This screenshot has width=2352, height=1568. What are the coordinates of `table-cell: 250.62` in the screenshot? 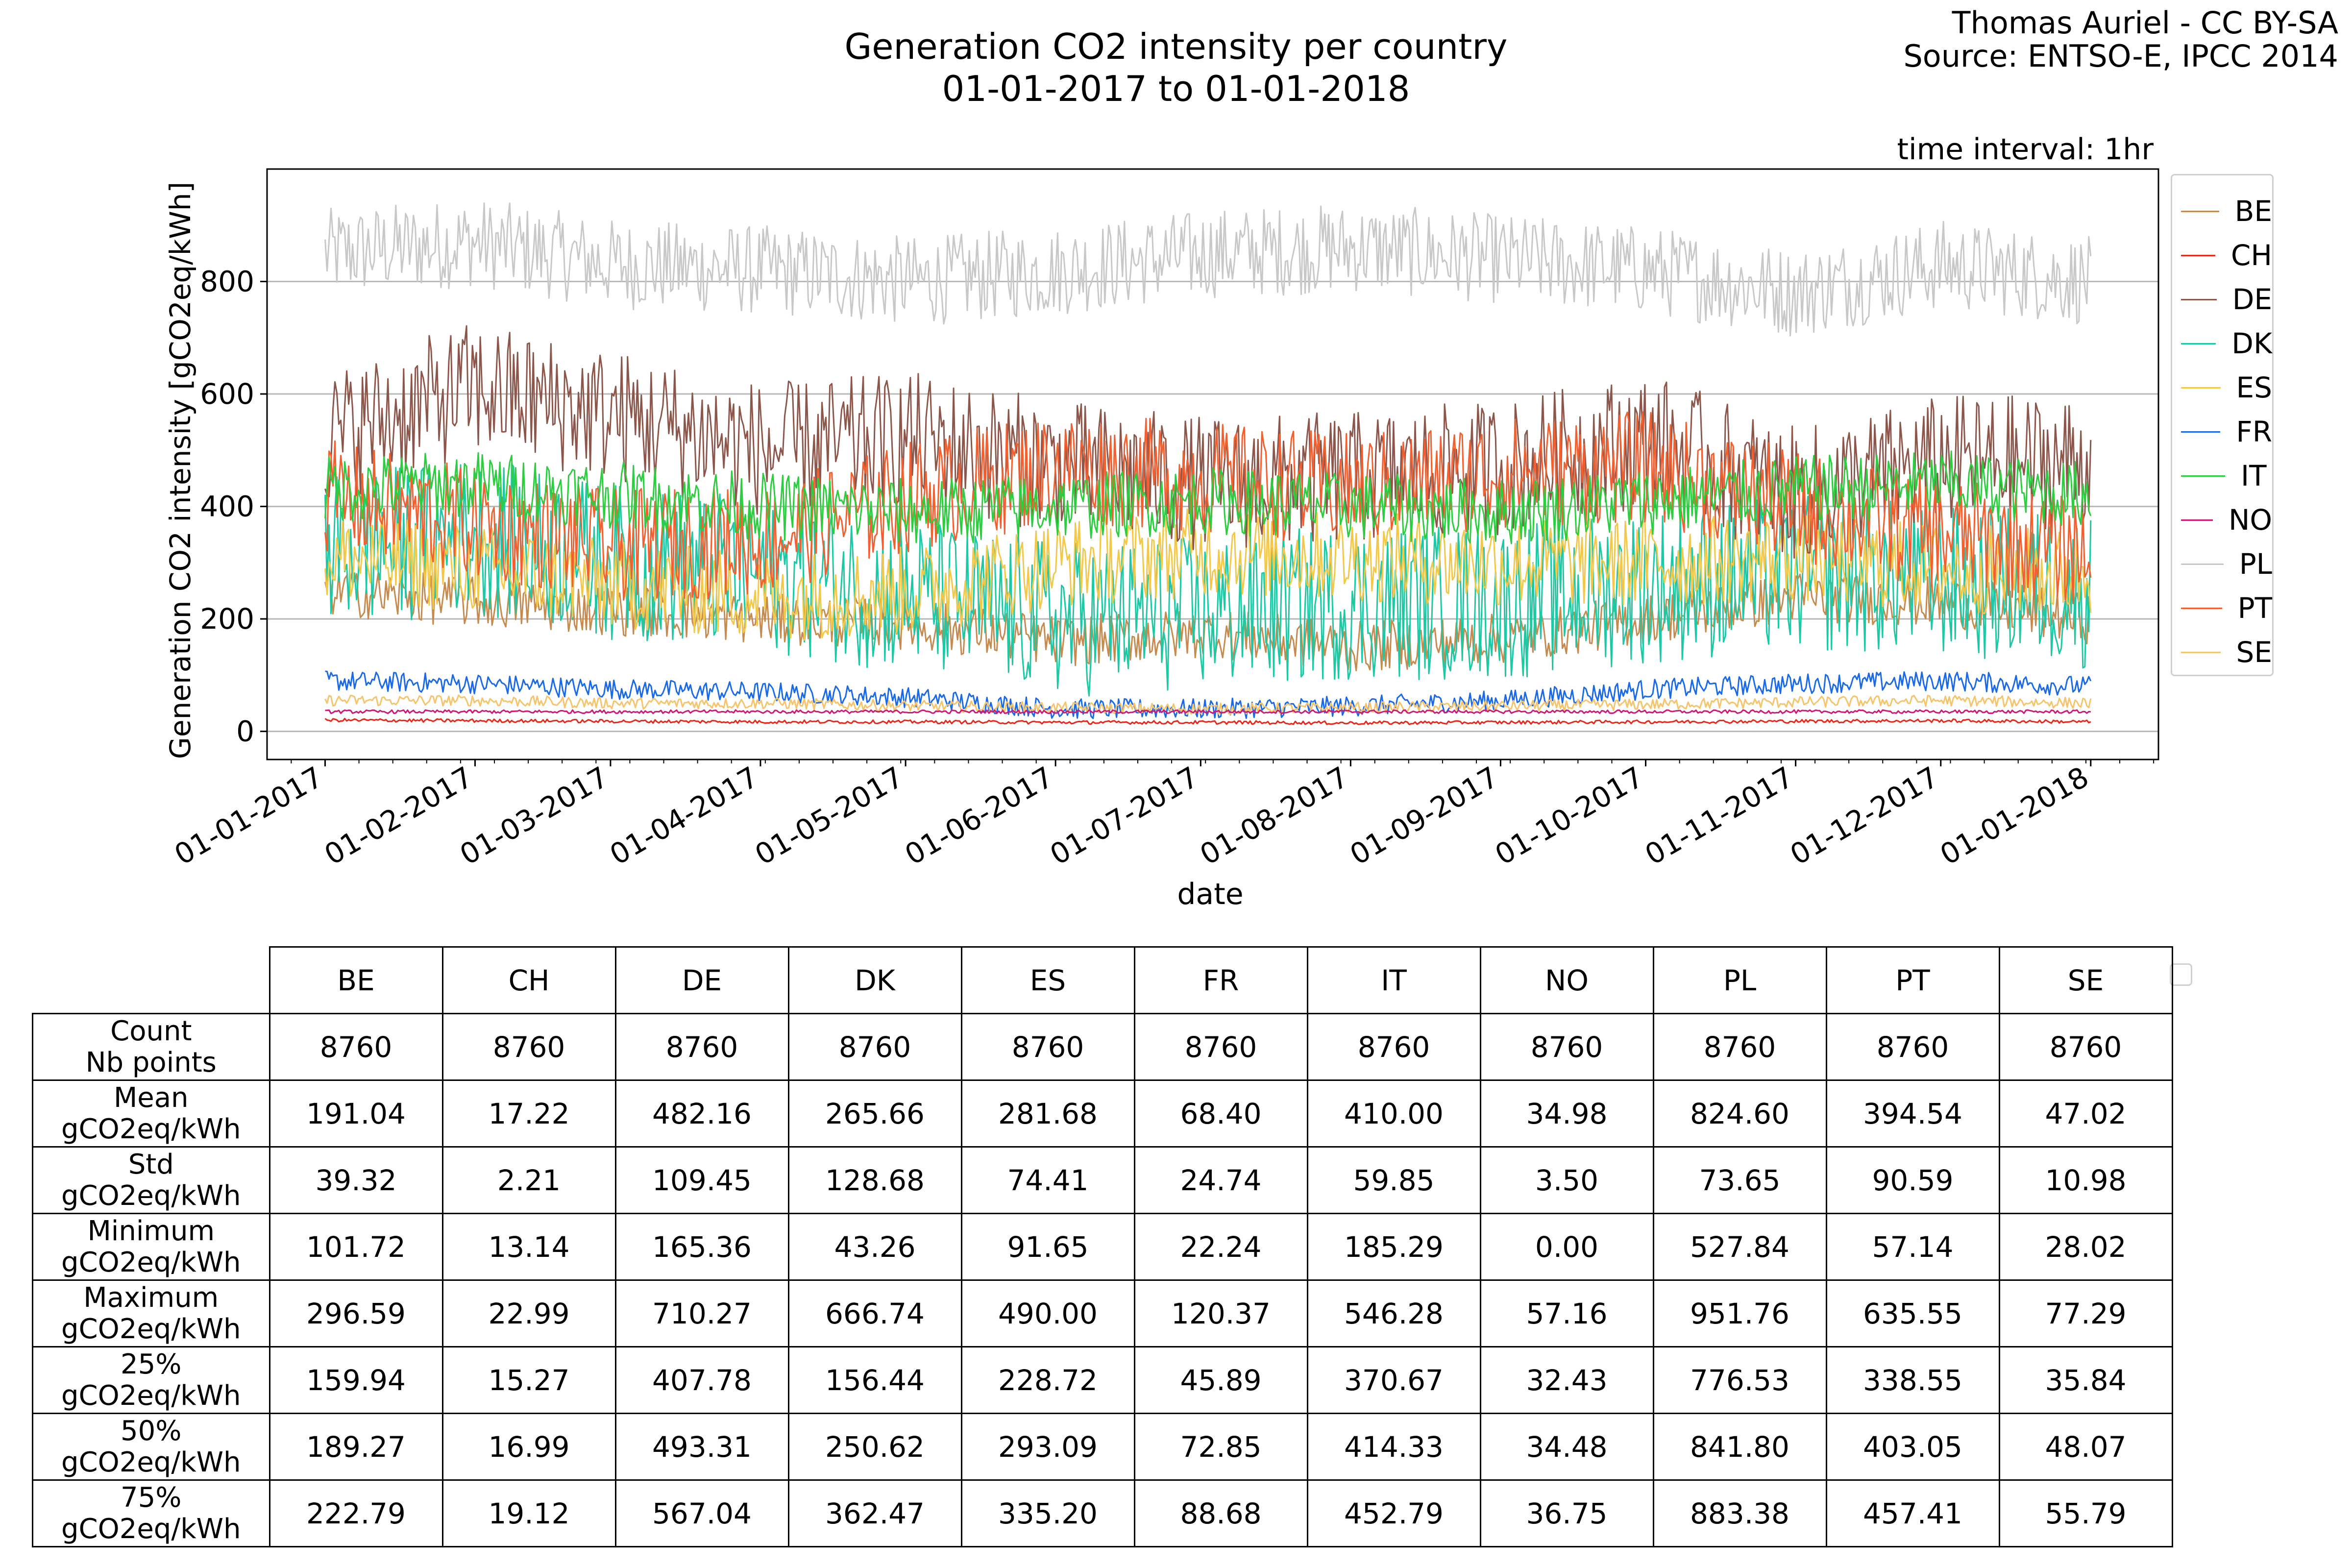 It's located at (874, 1447).